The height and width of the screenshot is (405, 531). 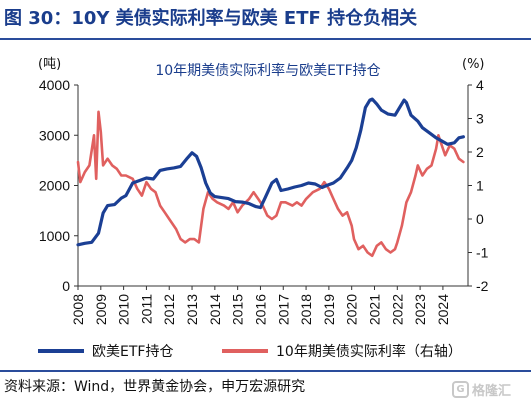 What do you see at coordinates (211, 18) in the screenshot?
I see `page-title: 图 30：10Y 美债实际利率与欧美 ETF 持仓负相关` at bounding box center [211, 18].